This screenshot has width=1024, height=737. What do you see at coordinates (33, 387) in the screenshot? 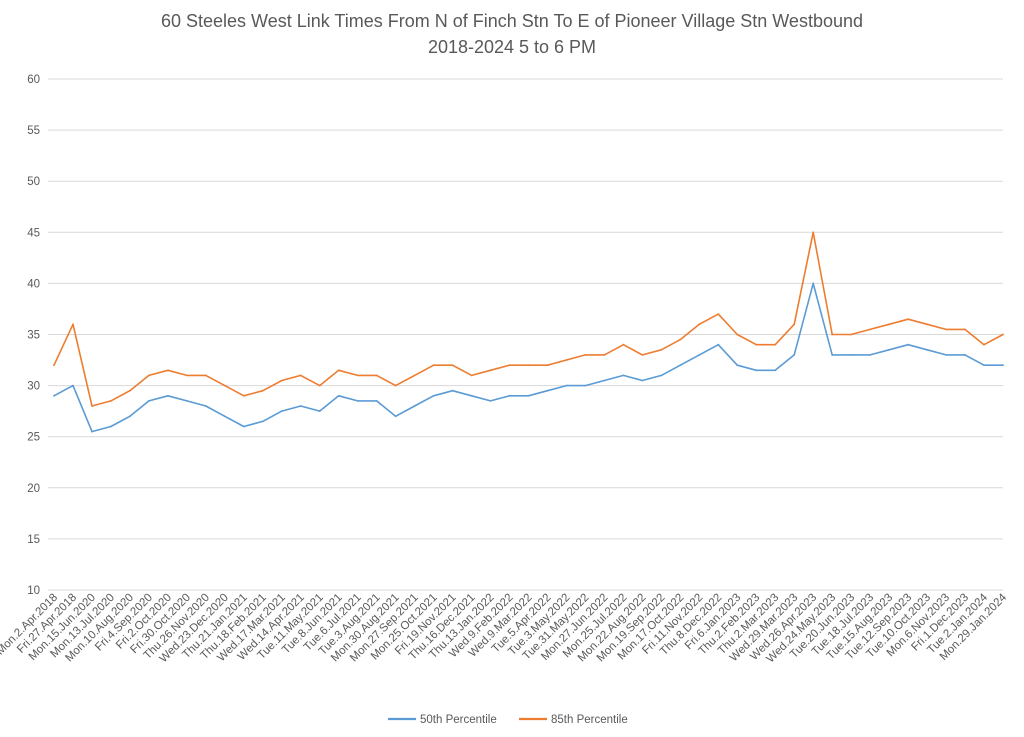
I see `y-tick-label: 30` at bounding box center [33, 387].